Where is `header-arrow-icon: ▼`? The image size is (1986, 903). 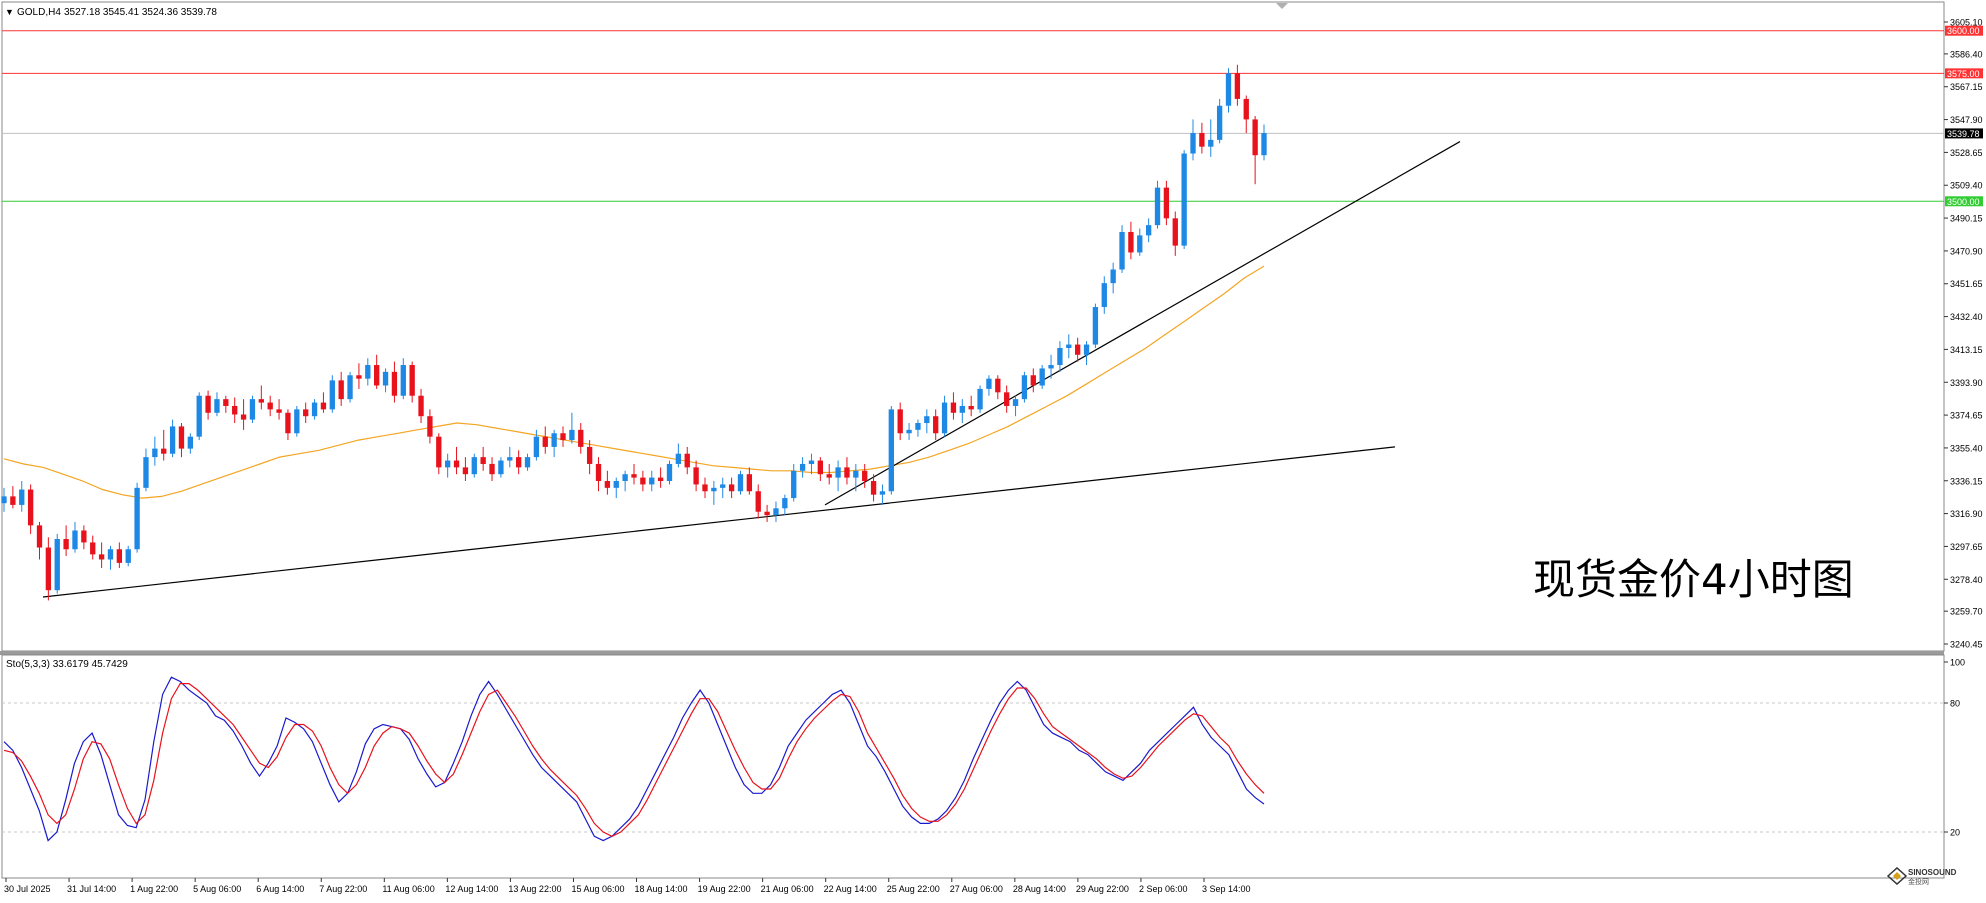
header-arrow-icon: ▼ is located at coordinates (9, 12).